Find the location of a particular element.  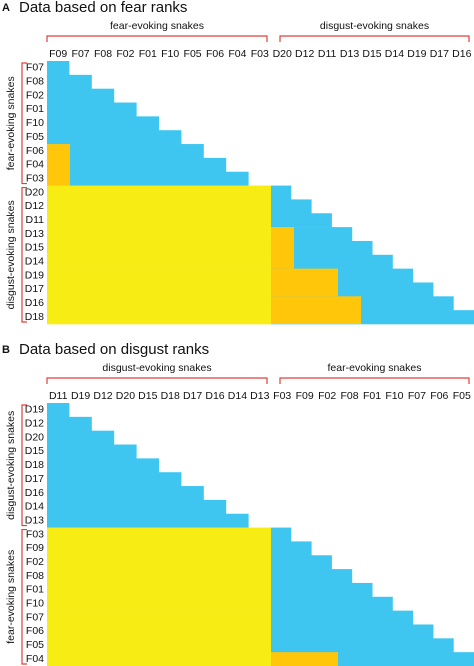

row-label: F09 is located at coordinates (35, 548).